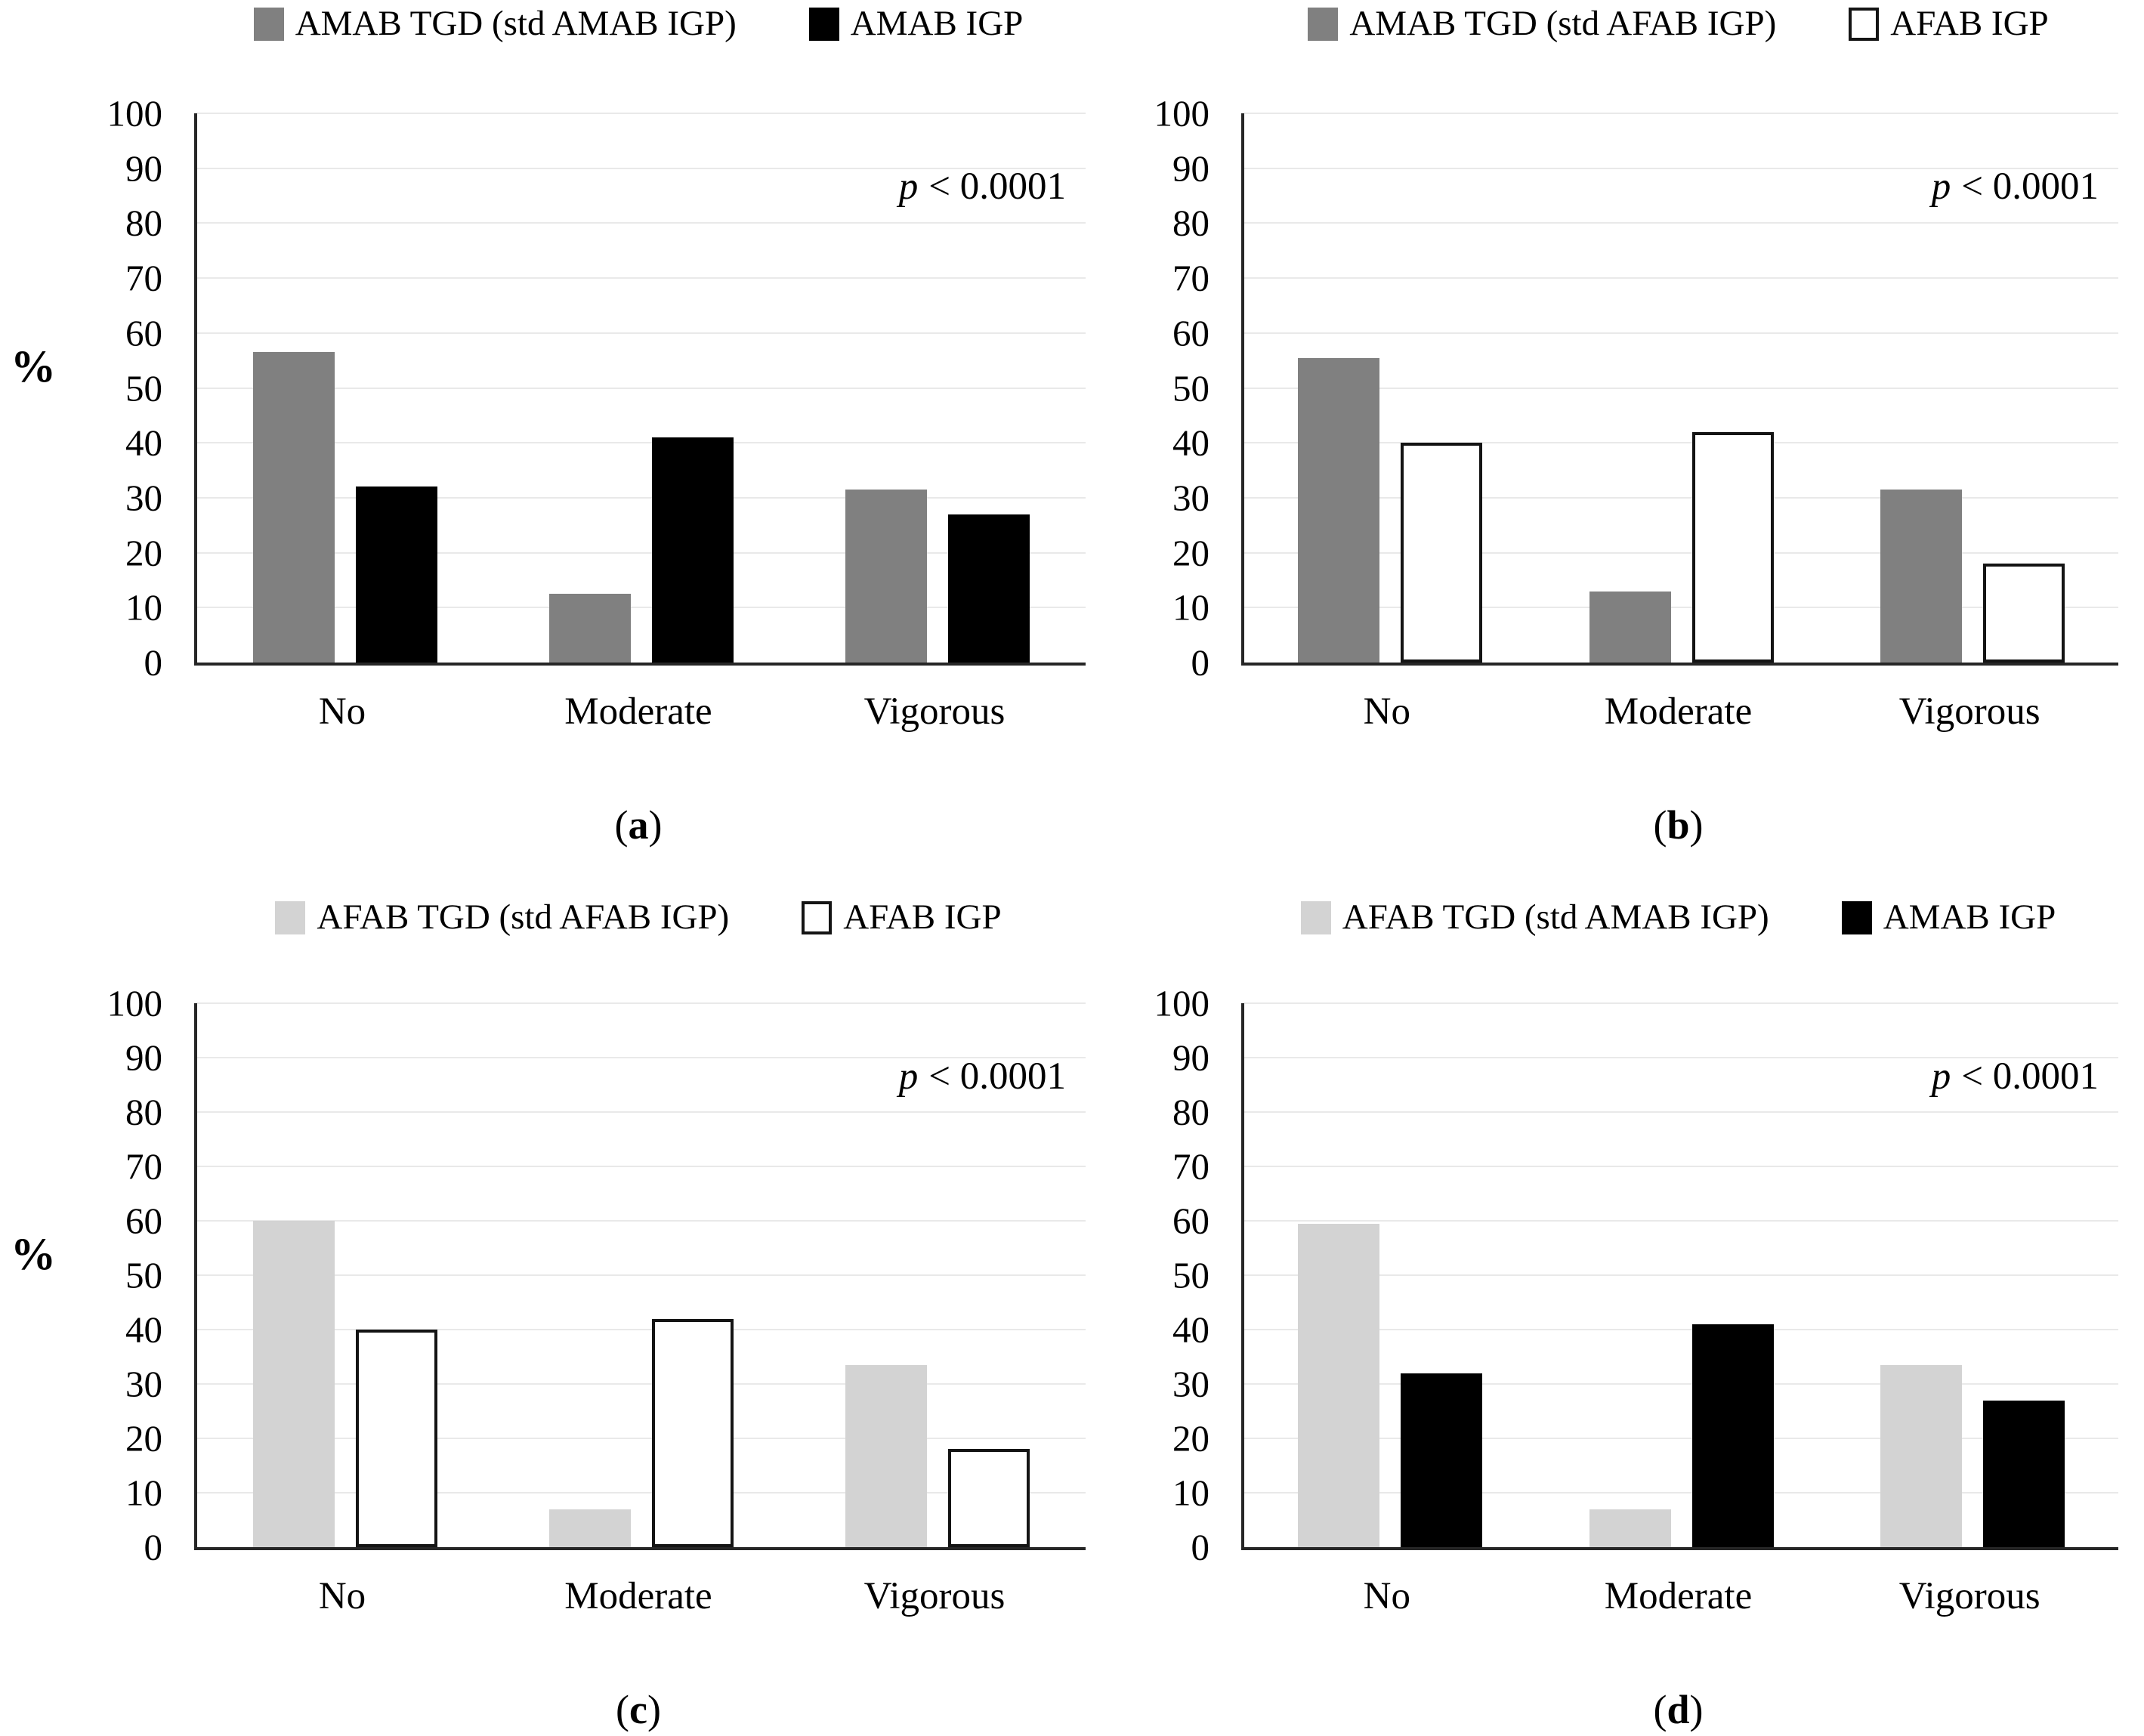 The height and width of the screenshot is (1736, 2144). I want to click on y-tick-label: 60, so click(1190, 333).